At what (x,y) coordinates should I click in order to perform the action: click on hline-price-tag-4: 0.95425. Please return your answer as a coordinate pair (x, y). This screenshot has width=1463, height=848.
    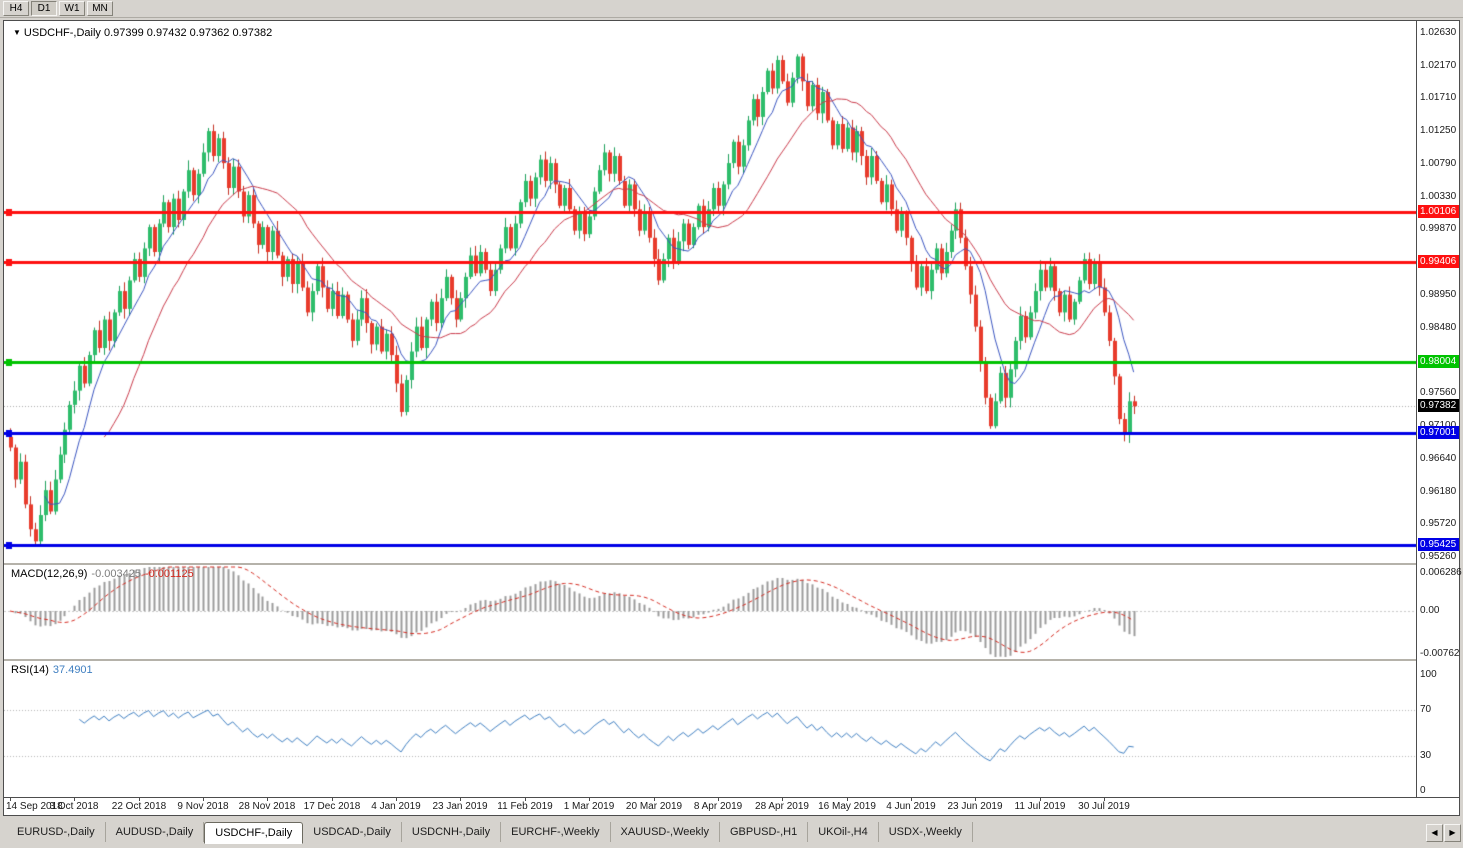
    Looking at the image, I should click on (1438, 544).